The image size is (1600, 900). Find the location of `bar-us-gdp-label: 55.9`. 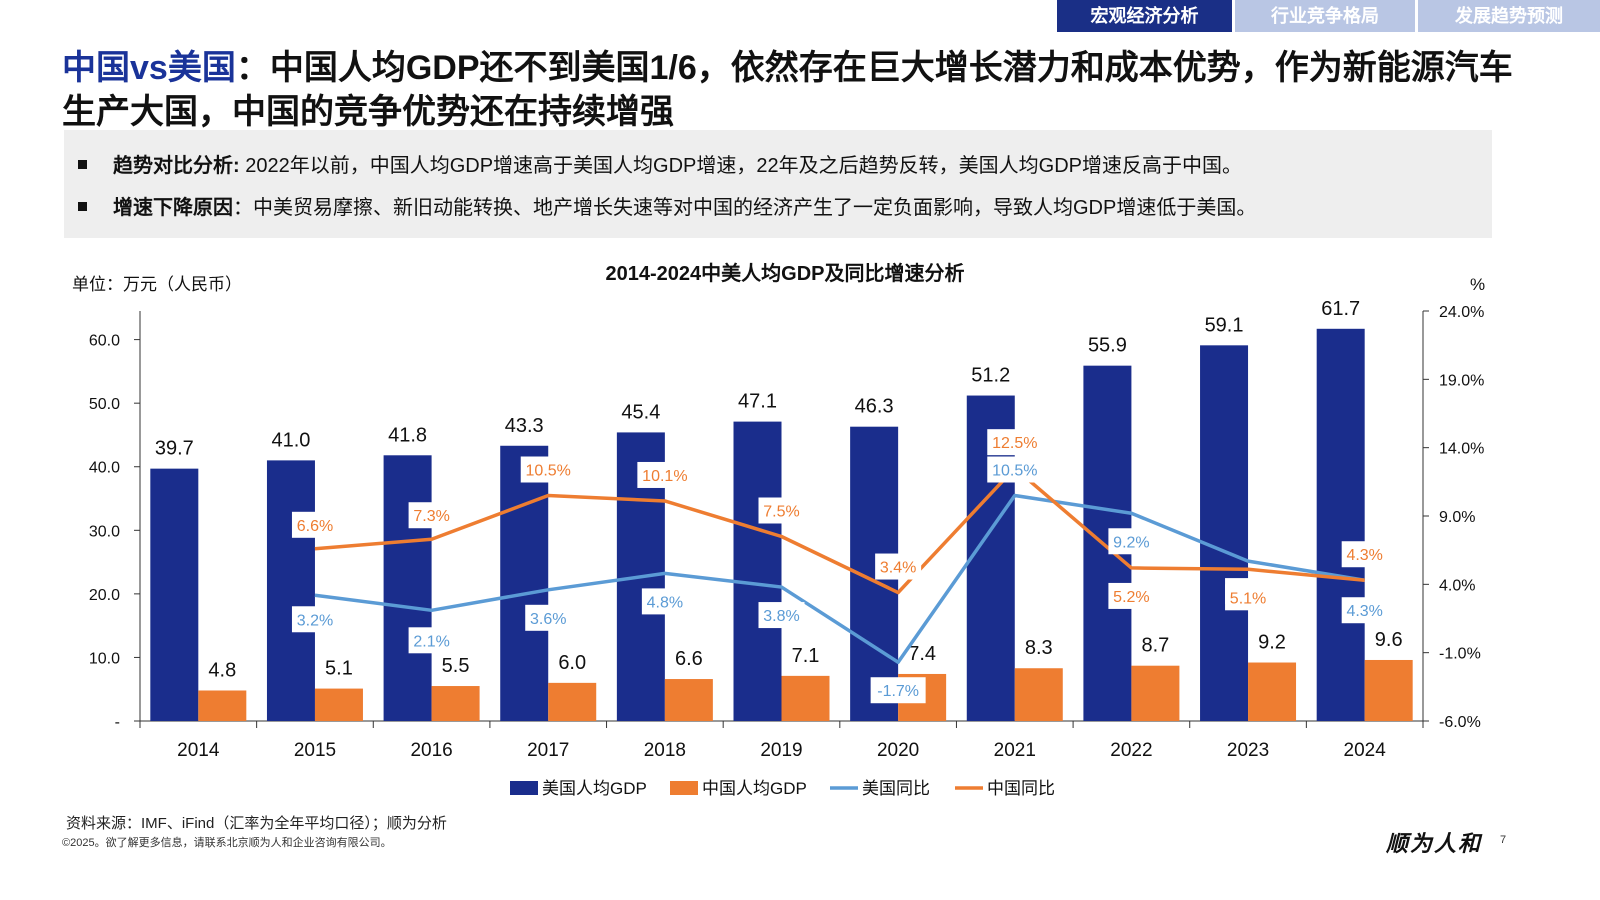

bar-us-gdp-label: 55.9 is located at coordinates (1107, 346).